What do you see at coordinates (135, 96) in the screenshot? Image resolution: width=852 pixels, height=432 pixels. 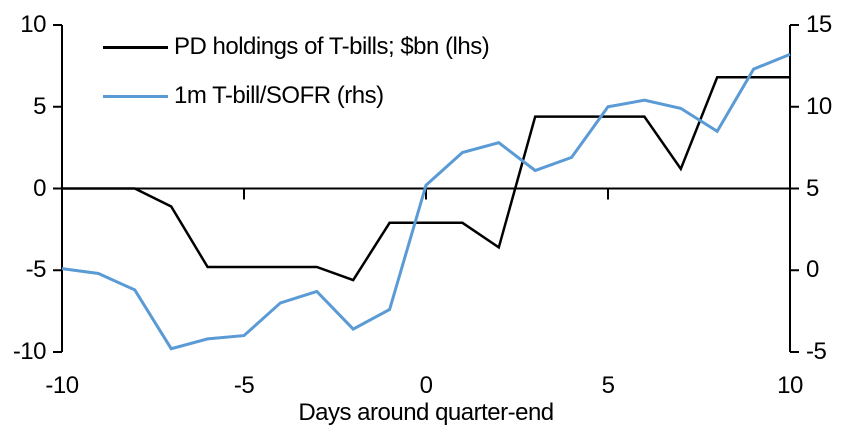 I see `legend-line-swatch-tbill-sofr` at bounding box center [135, 96].